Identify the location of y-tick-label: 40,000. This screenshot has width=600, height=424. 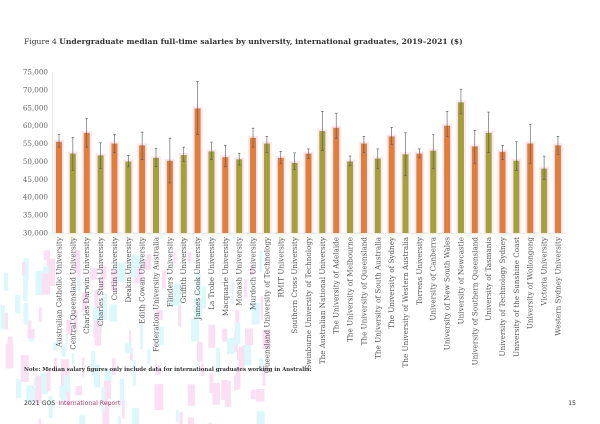
(36, 197).